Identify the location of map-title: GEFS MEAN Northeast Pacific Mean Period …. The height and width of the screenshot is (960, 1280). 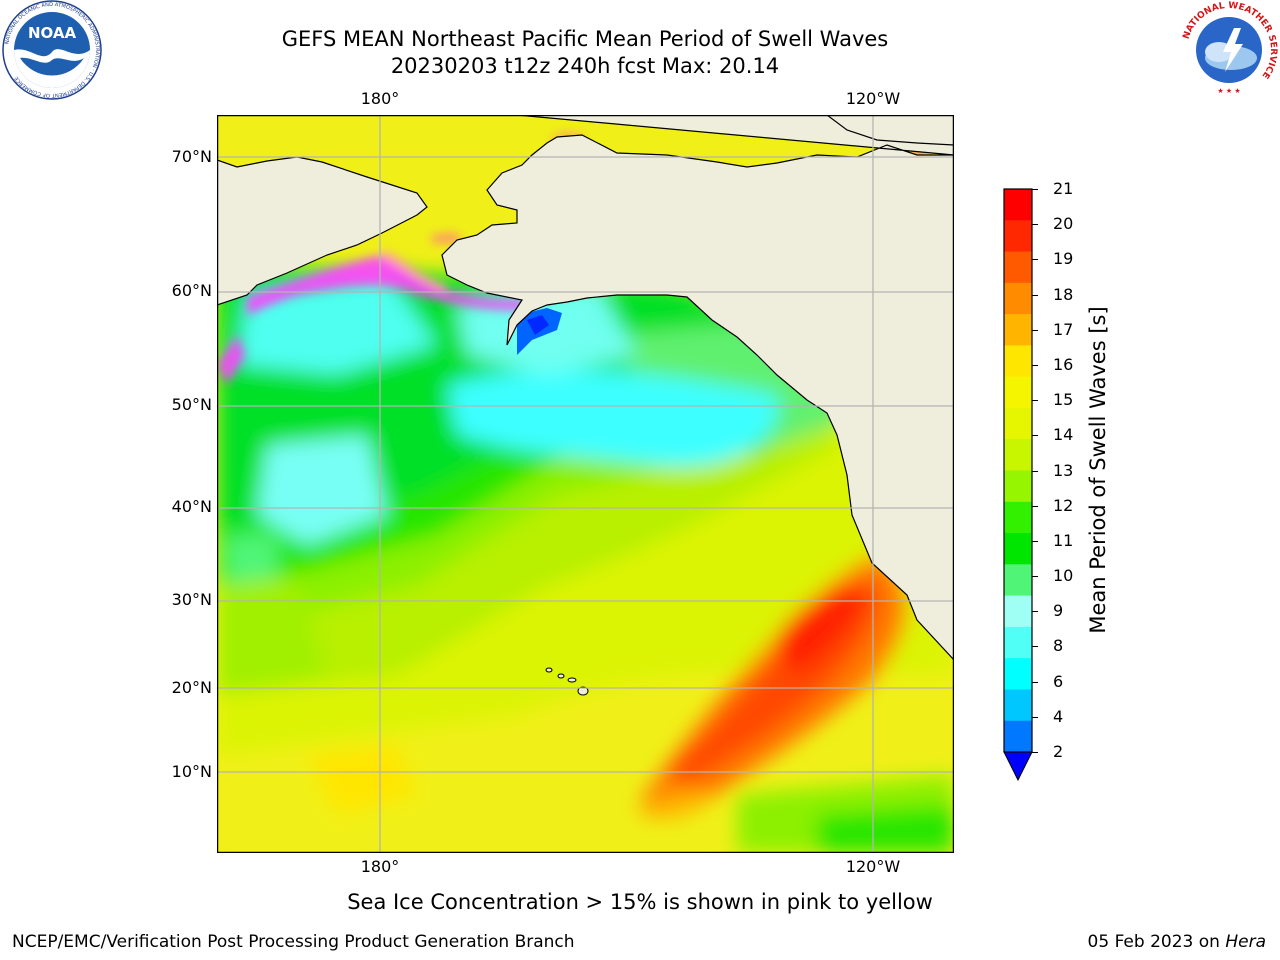
(585, 39).